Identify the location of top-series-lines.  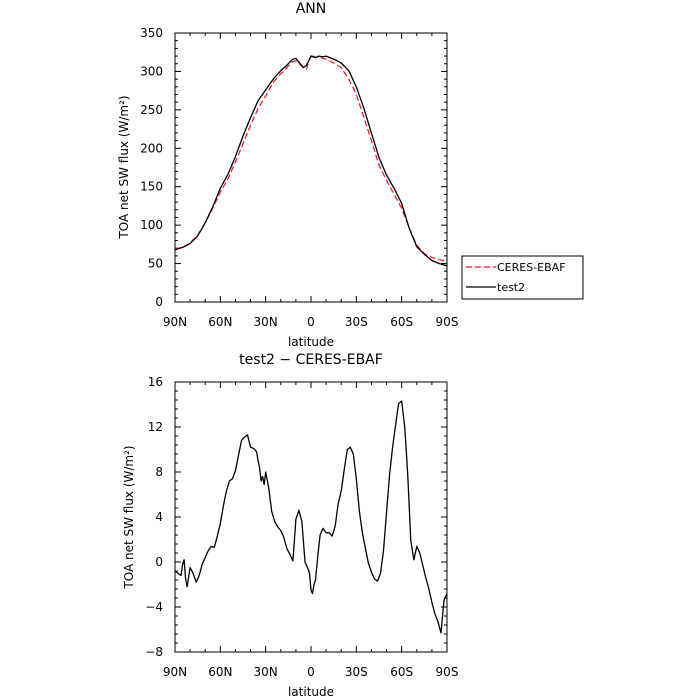
(311, 160).